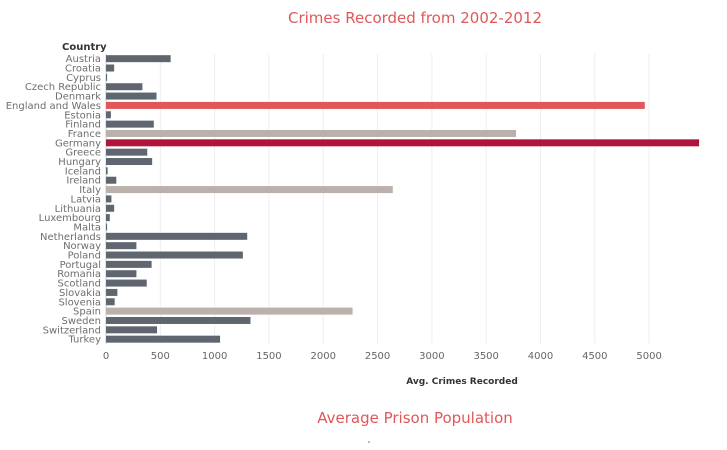 The image size is (727, 450). Describe the element at coordinates (160, 356) in the screenshot. I see `x-tick-label: 500` at that location.